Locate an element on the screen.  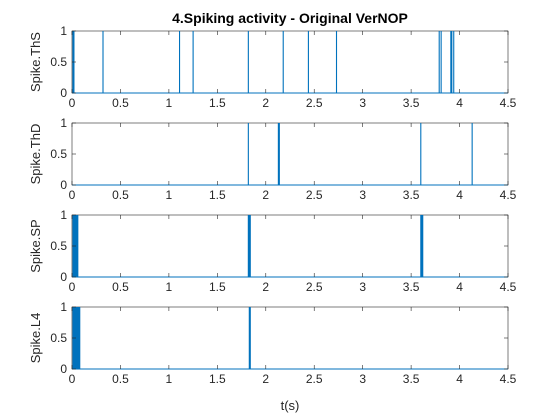
y-axis-label: Spike.L4 is located at coordinates (35, 338).